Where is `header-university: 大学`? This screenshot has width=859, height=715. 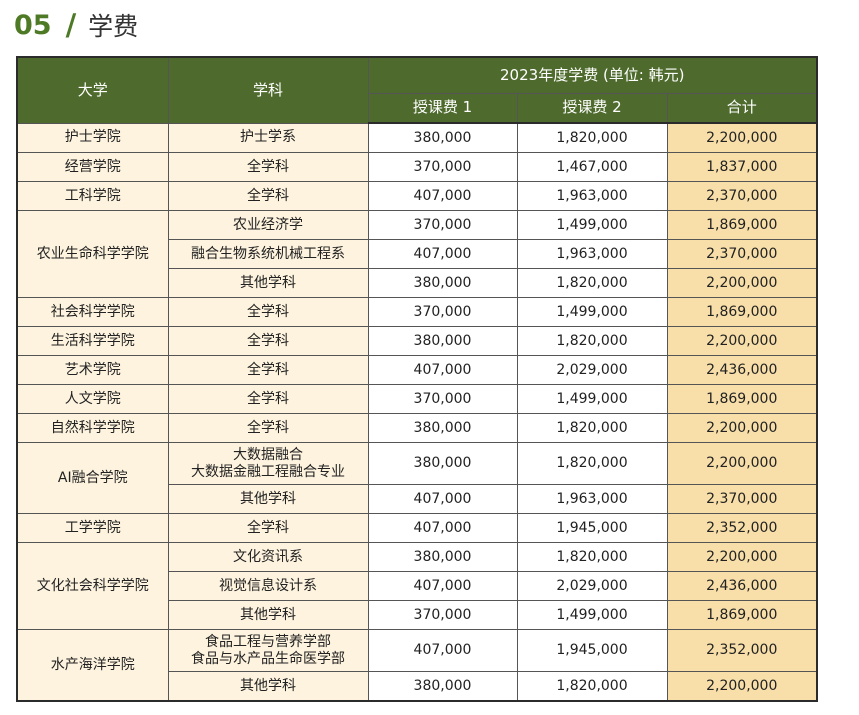
header-university: 大学 is located at coordinates (92, 90).